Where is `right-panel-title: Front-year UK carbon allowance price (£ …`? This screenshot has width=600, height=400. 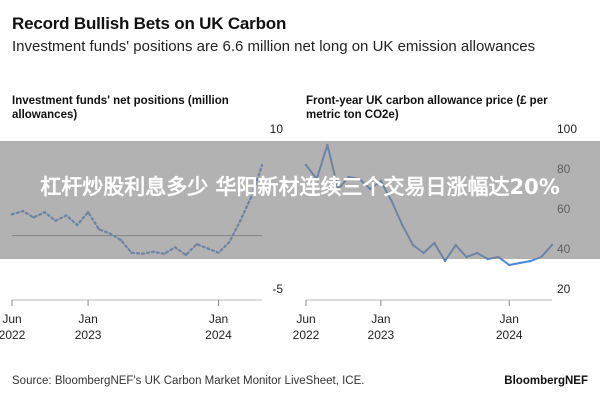 right-panel-title: Front-year UK carbon allowance price (£ … is located at coordinates (427, 108).